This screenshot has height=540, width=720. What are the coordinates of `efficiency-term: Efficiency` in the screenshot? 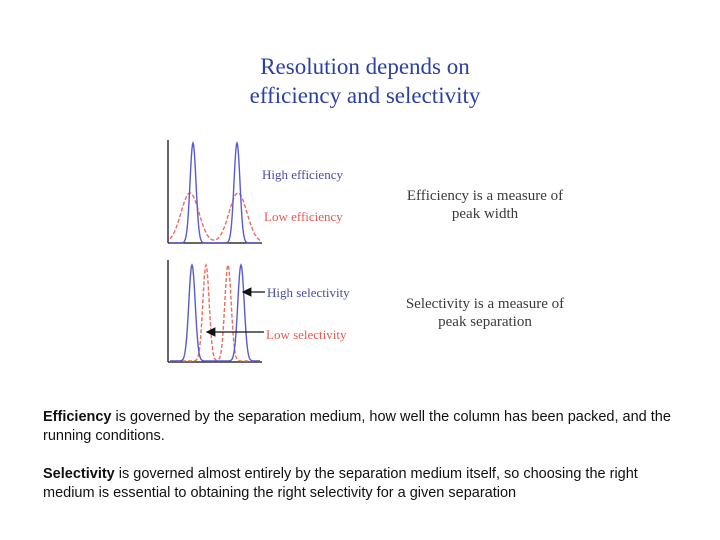 It's located at (77, 417).